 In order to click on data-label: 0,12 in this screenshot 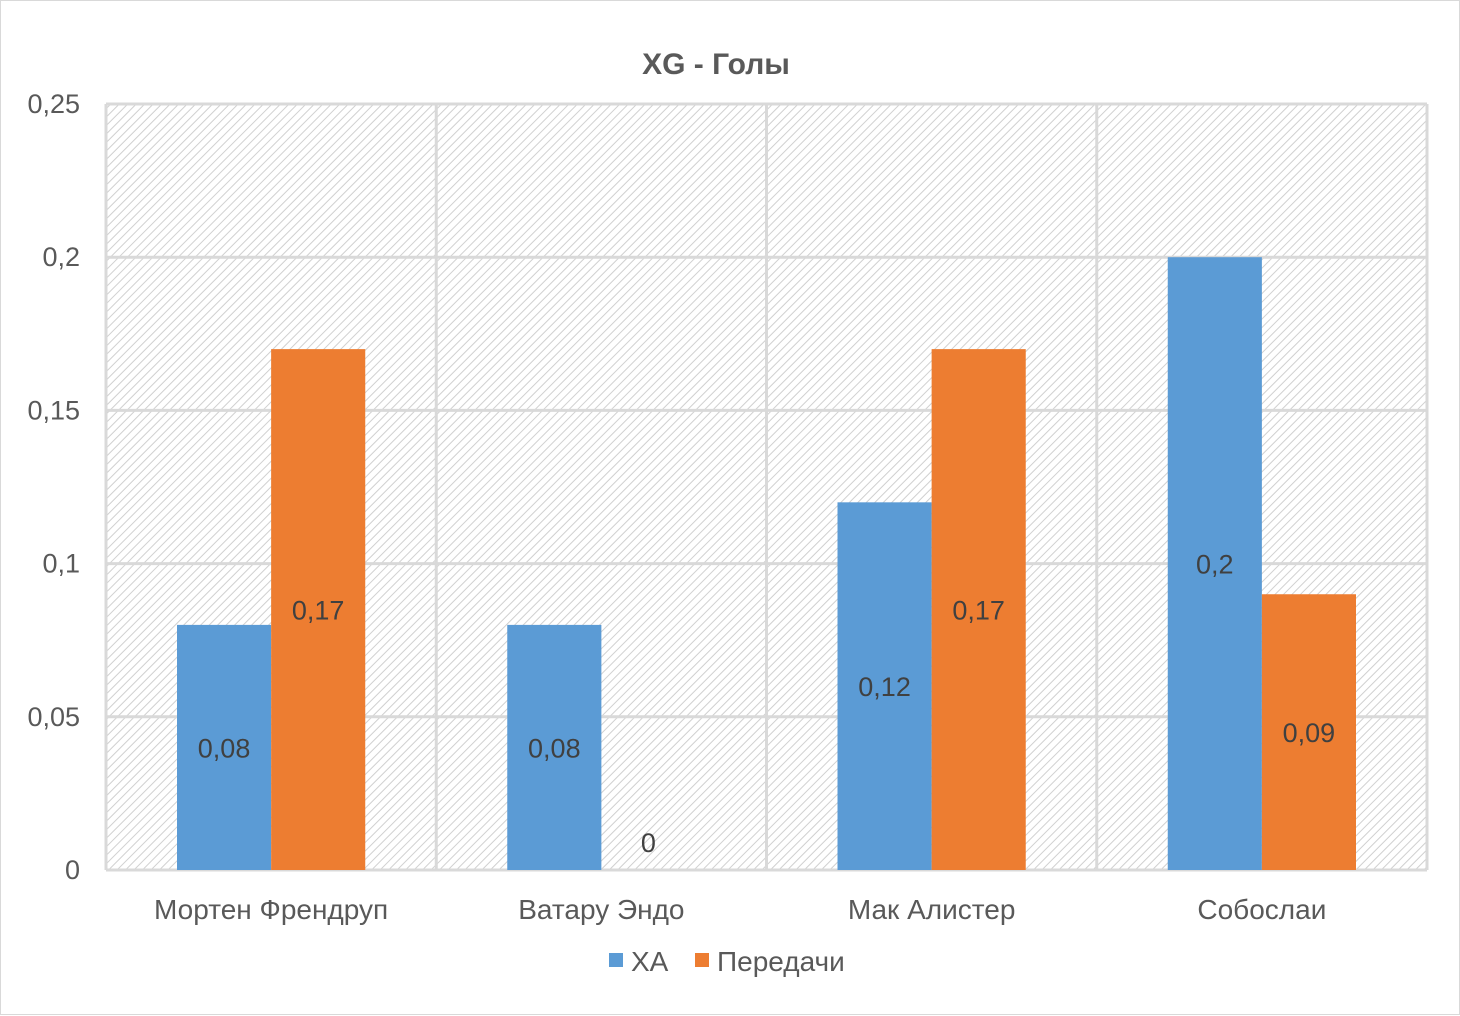, I will do `click(884, 687)`.